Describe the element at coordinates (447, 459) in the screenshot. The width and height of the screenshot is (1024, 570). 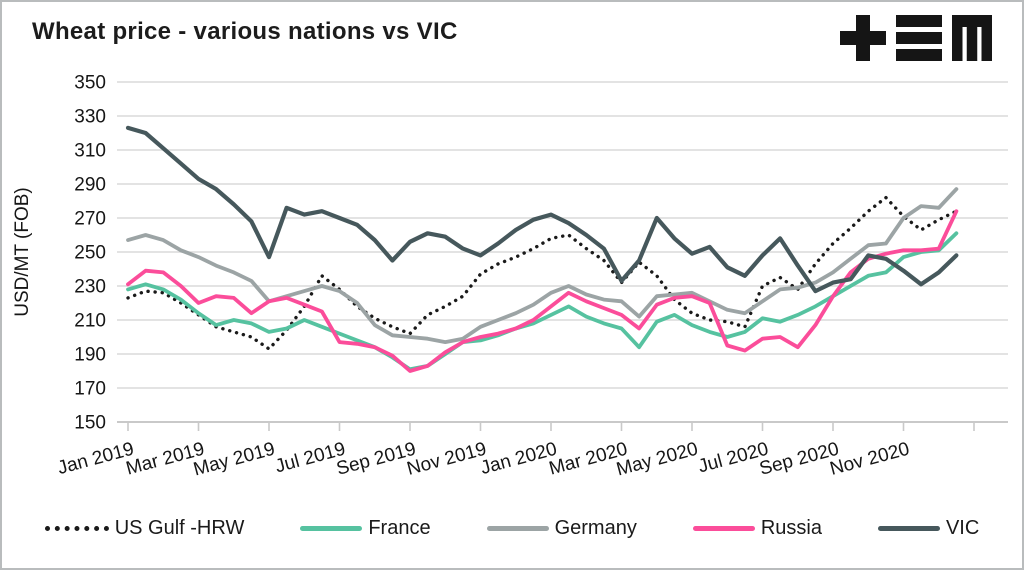
I see `x-tick-label: Nov 2019` at that location.